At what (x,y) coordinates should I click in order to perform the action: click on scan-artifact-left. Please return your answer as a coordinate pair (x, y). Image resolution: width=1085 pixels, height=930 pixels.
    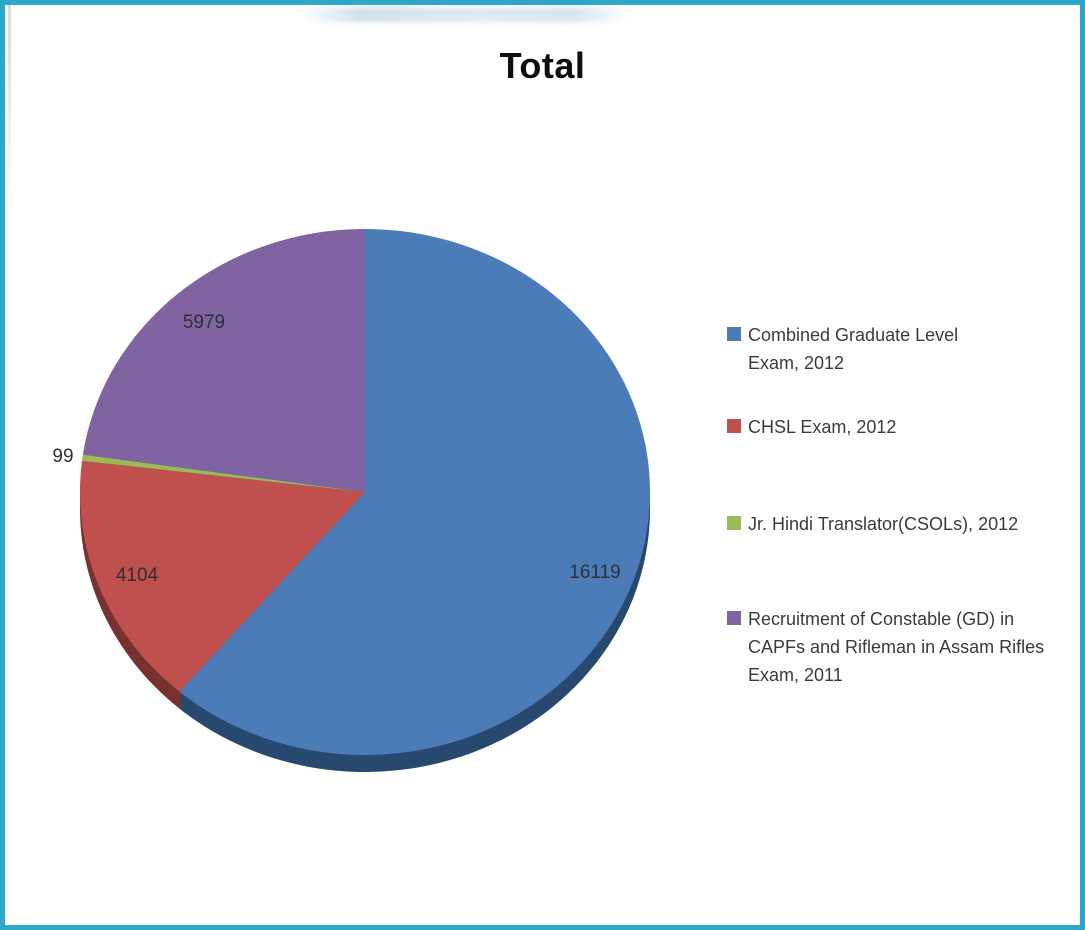
    Looking at the image, I should click on (9, 110).